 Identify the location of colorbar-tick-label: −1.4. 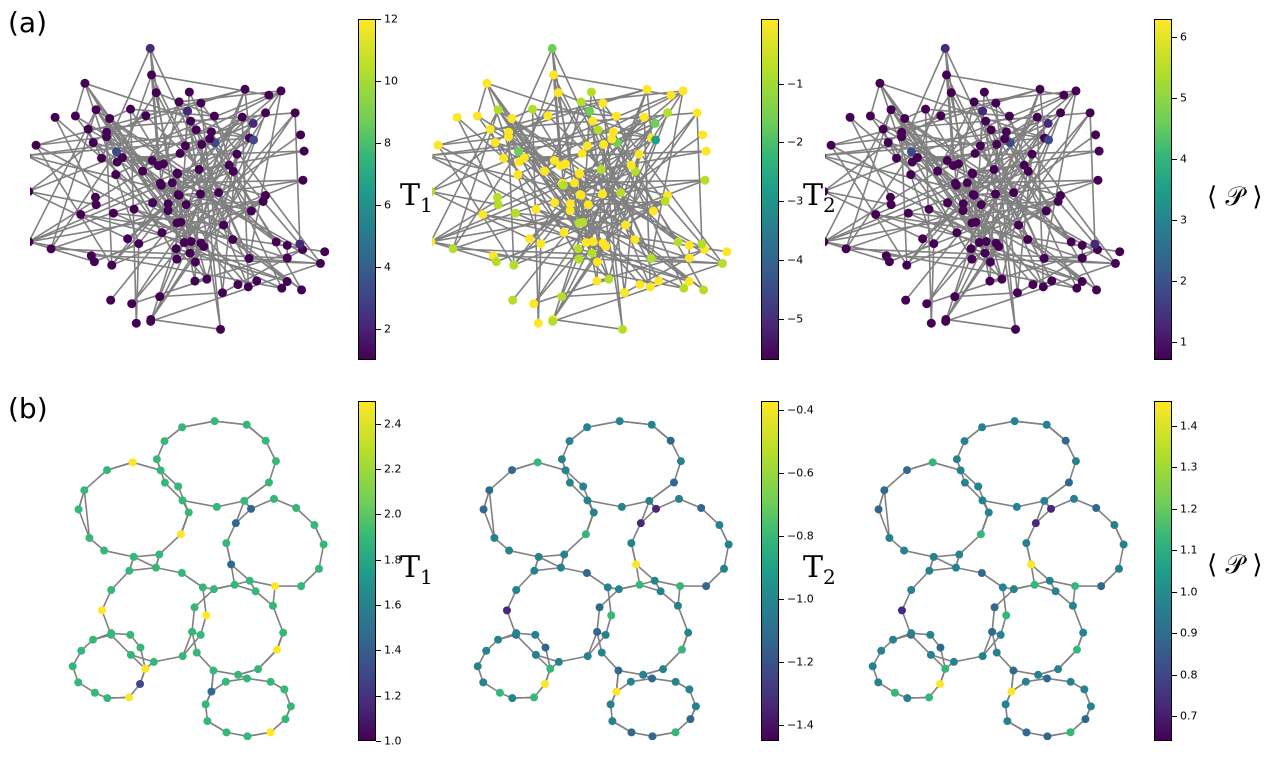
(800, 725).